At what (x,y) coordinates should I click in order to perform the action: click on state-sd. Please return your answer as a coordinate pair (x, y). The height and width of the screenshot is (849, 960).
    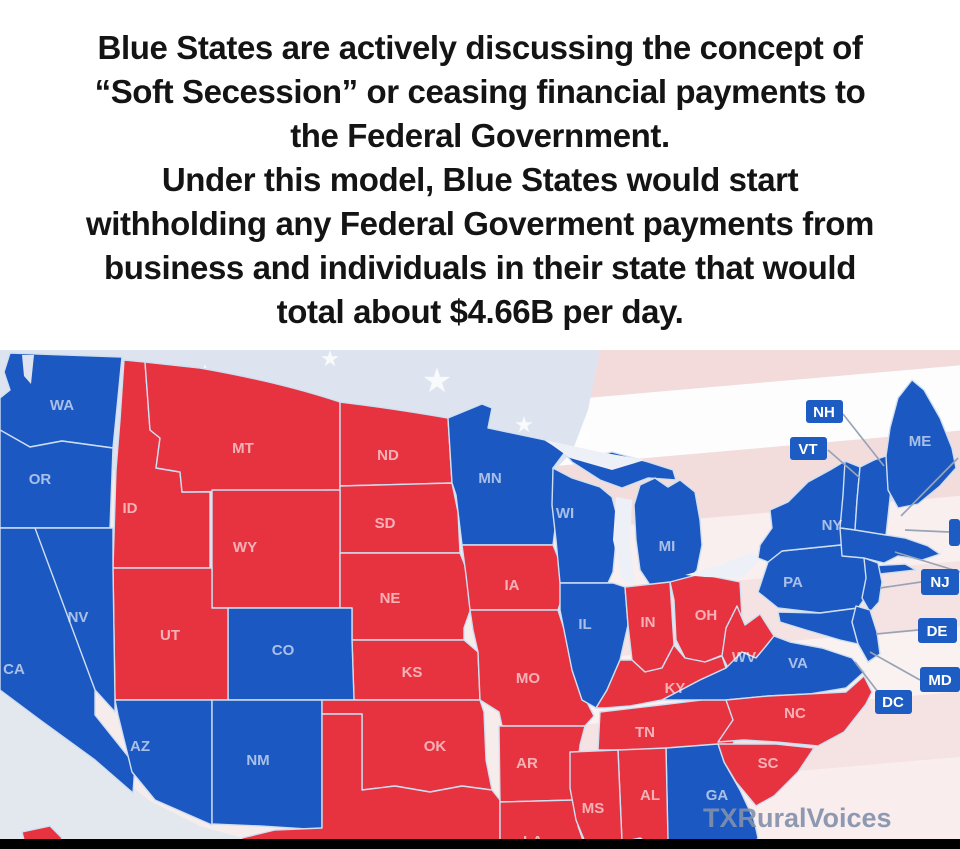
    Looking at the image, I should click on (400, 518).